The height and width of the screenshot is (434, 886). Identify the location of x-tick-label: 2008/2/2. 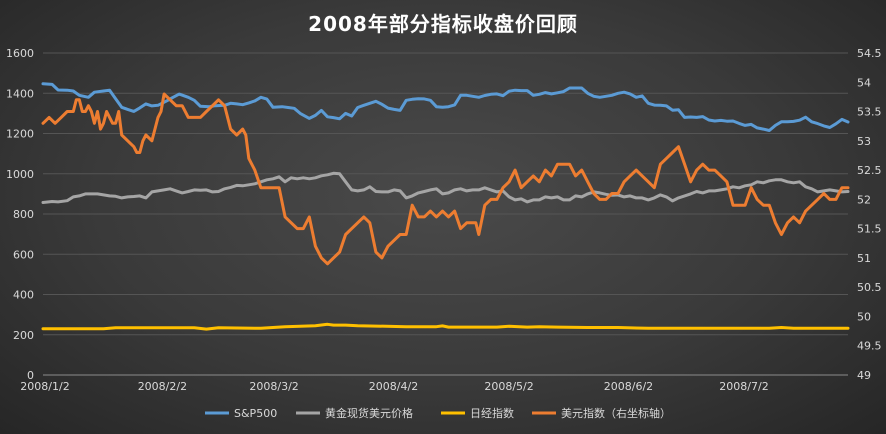
(162, 386).